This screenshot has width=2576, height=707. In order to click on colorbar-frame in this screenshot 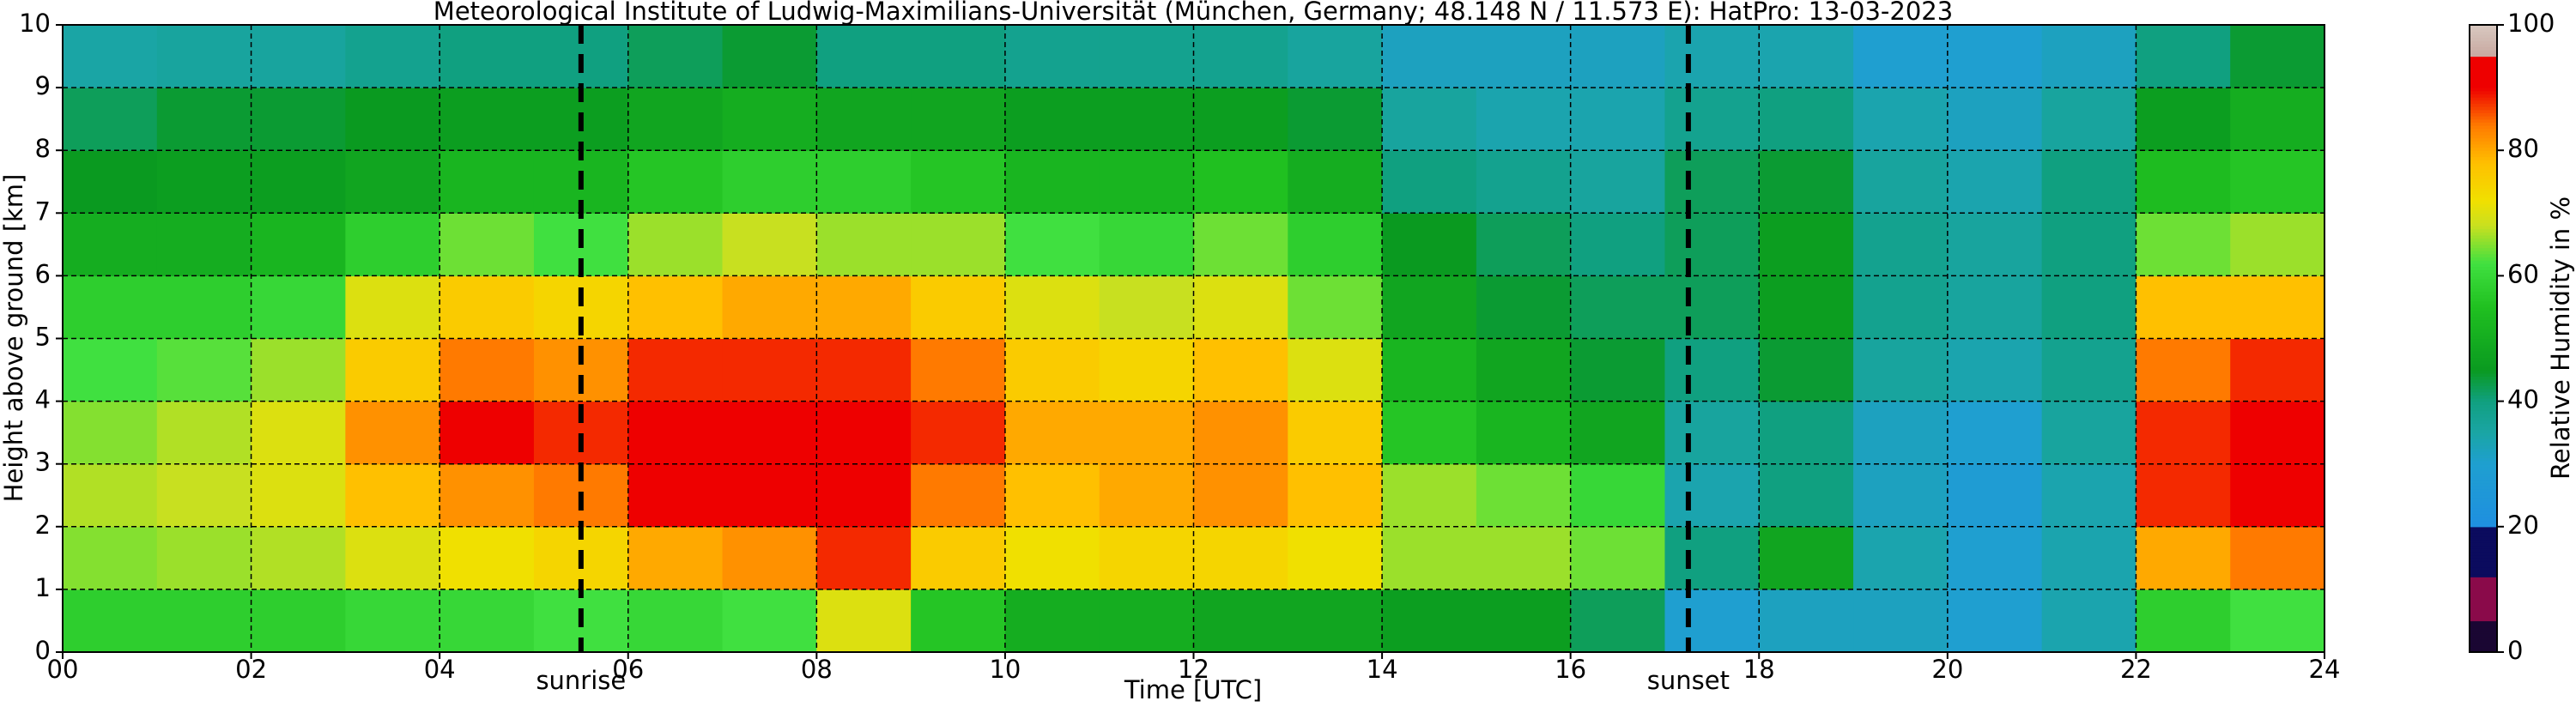, I will do `click(2483, 338)`.